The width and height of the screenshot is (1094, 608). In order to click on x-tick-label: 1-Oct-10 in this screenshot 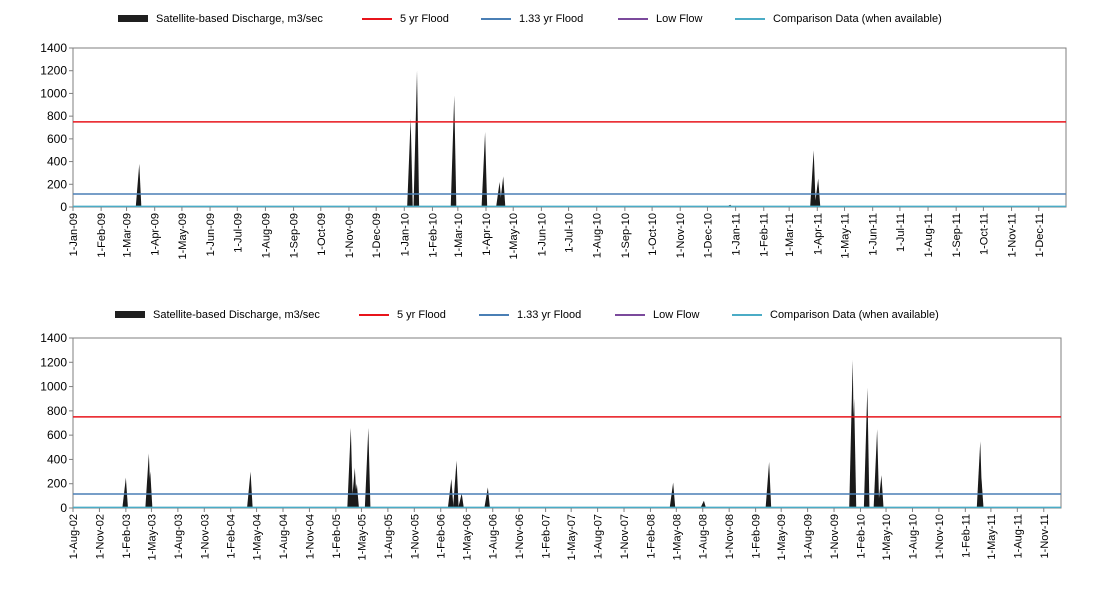, I will do `click(653, 234)`.